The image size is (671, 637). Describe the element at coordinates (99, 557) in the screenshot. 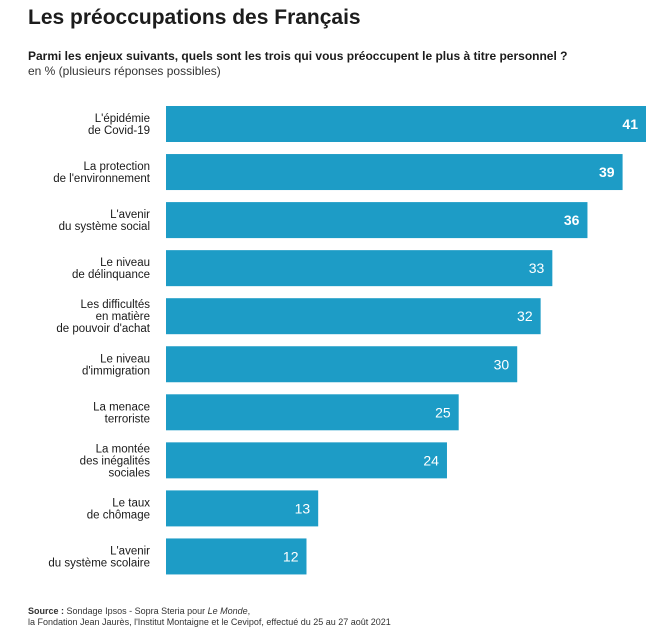

I see `category-label: L'avenir du système scolaire` at that location.